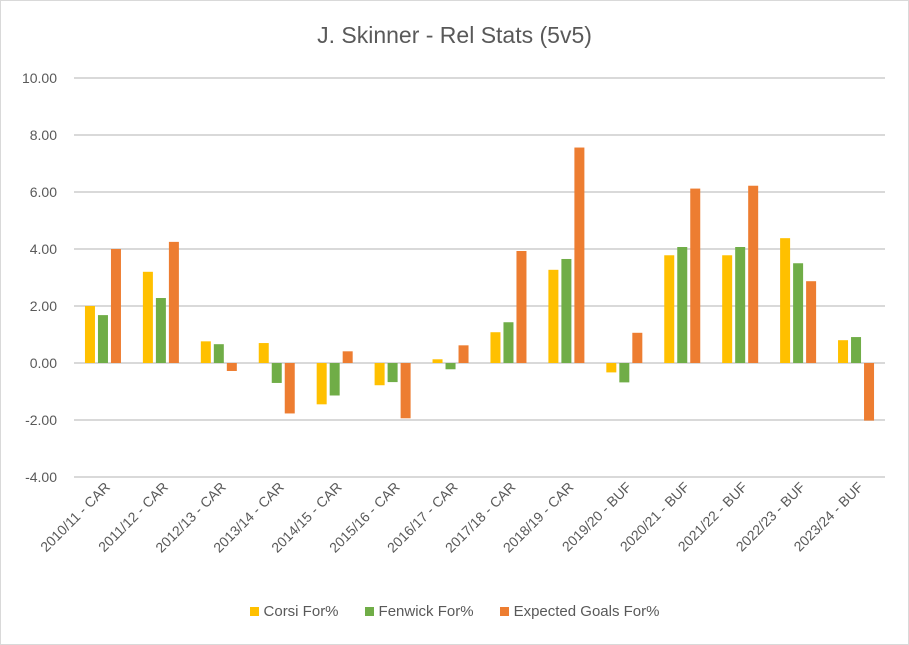 This screenshot has width=909, height=645. I want to click on legend-swatch-xg, so click(504, 611).